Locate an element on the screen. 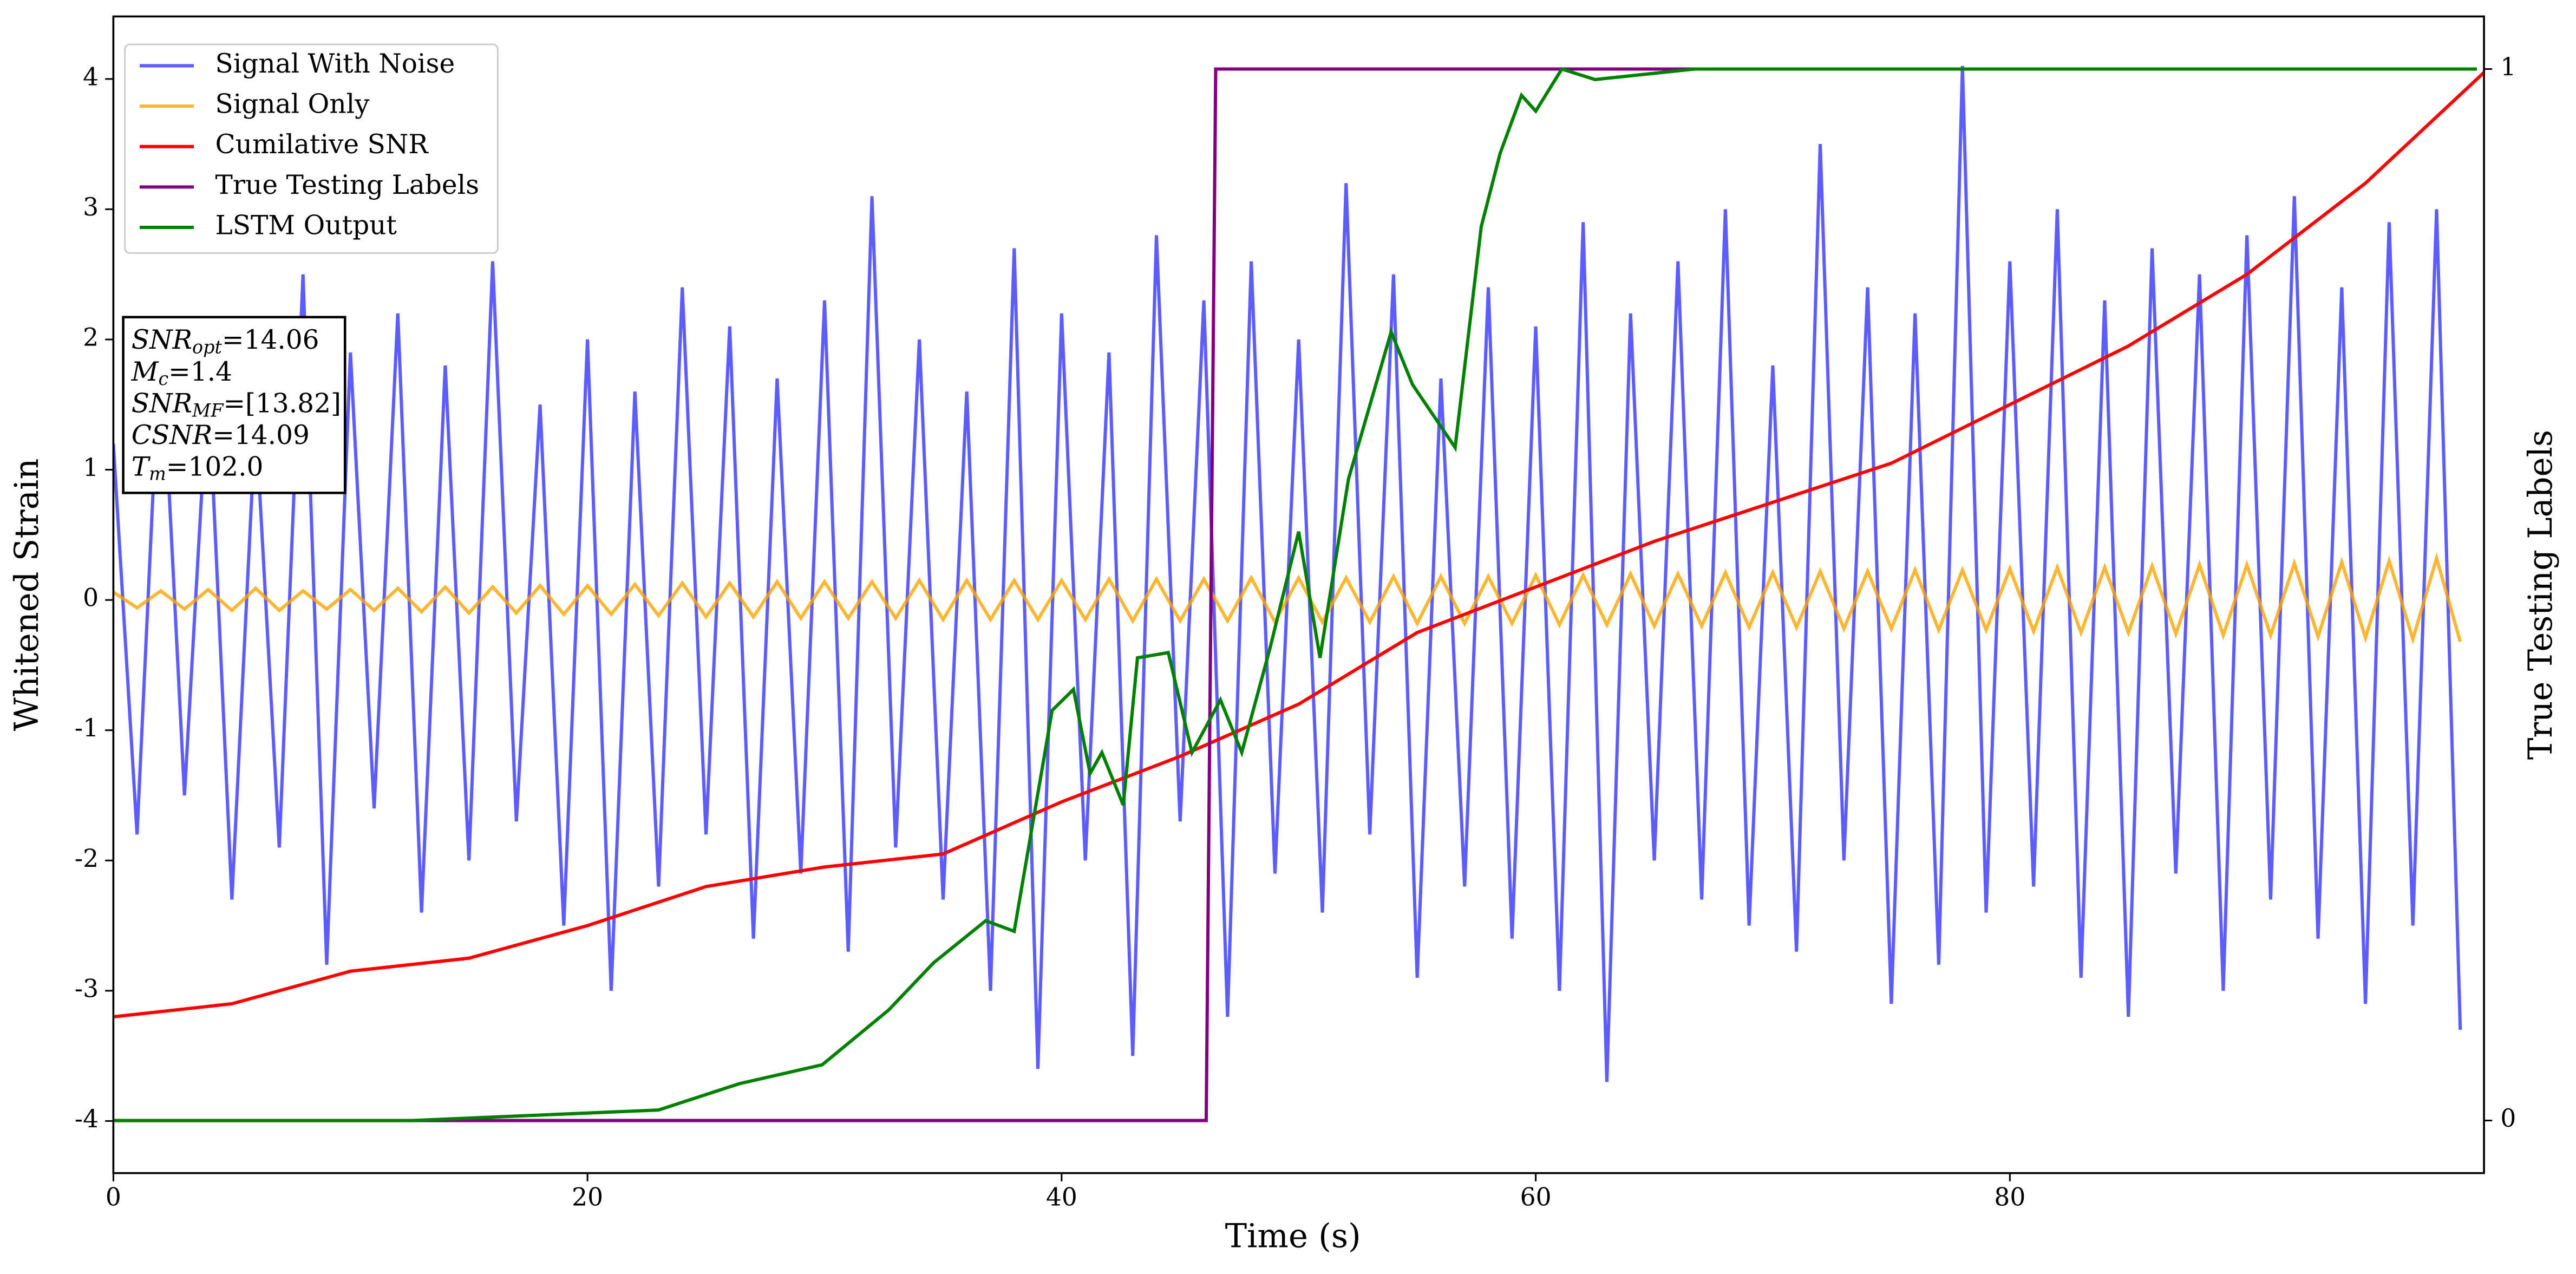  y-tick-label: -3 is located at coordinates (87, 988).